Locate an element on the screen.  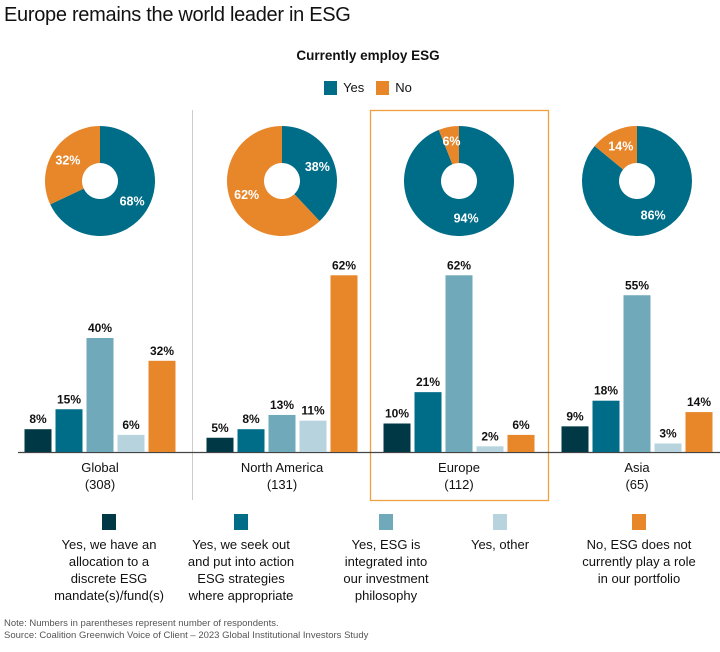
pie-label-north-america-yes: 38% is located at coordinates (317, 167).